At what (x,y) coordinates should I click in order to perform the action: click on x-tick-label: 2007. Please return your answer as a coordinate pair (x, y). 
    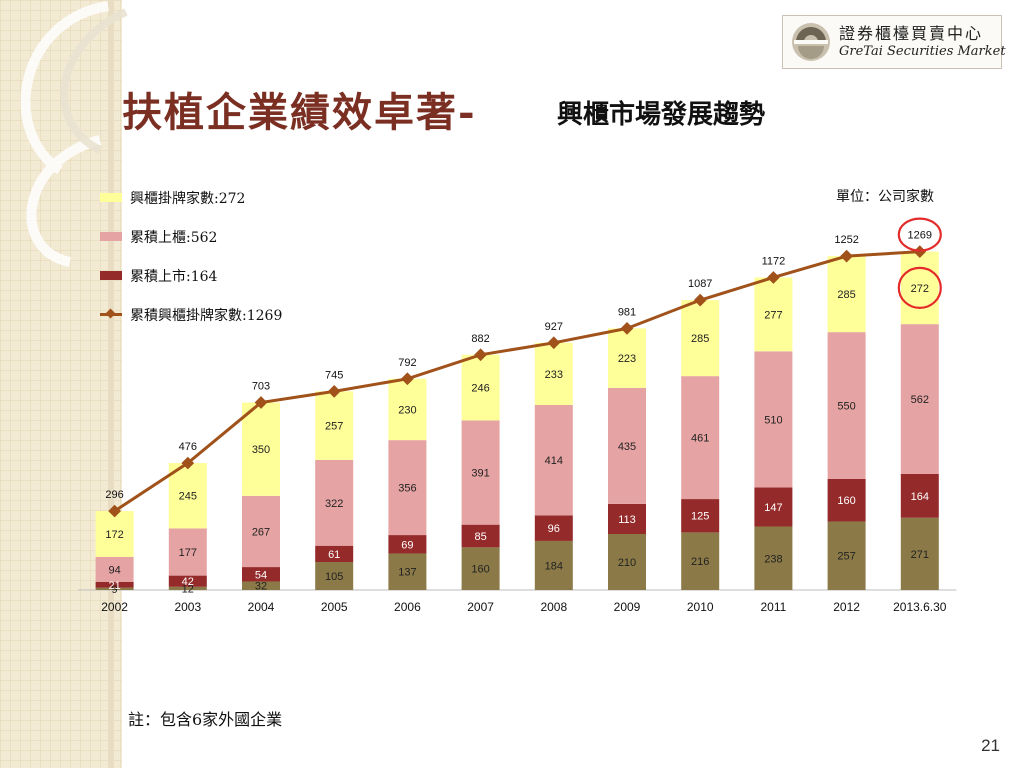
    Looking at the image, I should click on (480, 607).